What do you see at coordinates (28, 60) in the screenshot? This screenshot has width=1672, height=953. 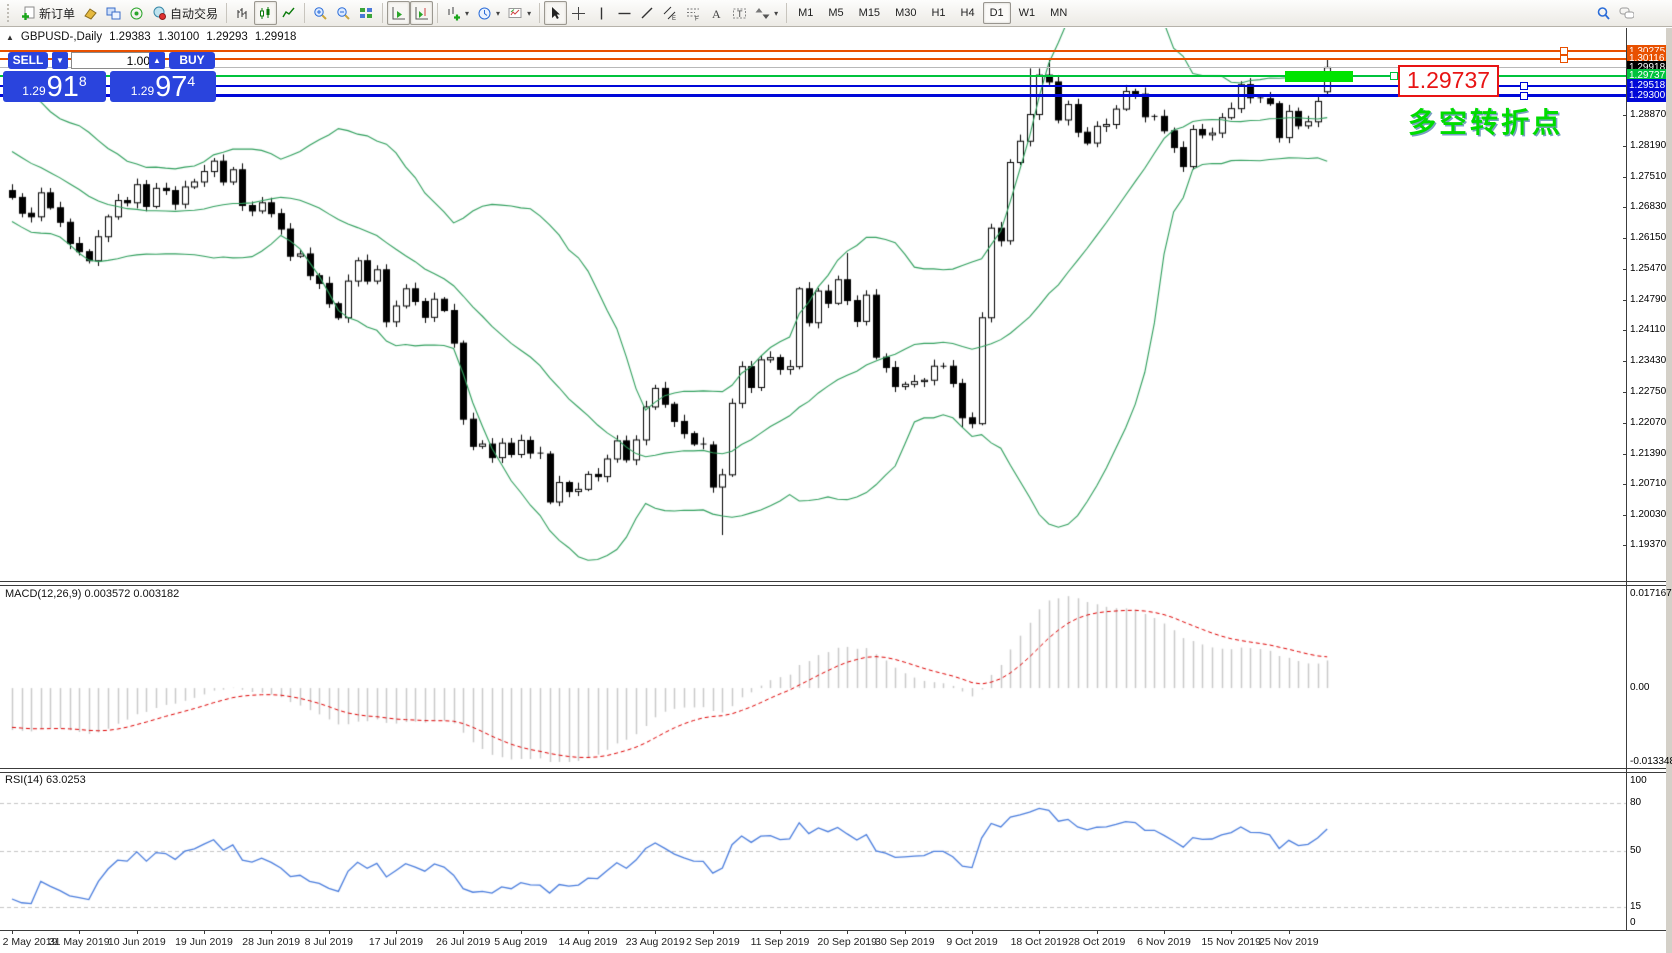 I see `sell-button: SELL` at bounding box center [28, 60].